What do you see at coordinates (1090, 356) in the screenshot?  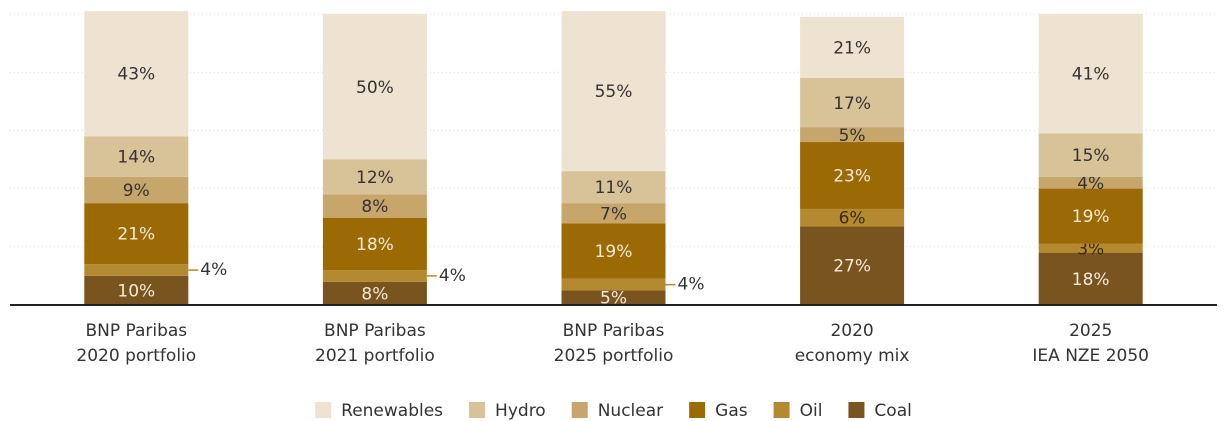 I see `x-tick-label: IEA NZE 2050` at bounding box center [1090, 356].